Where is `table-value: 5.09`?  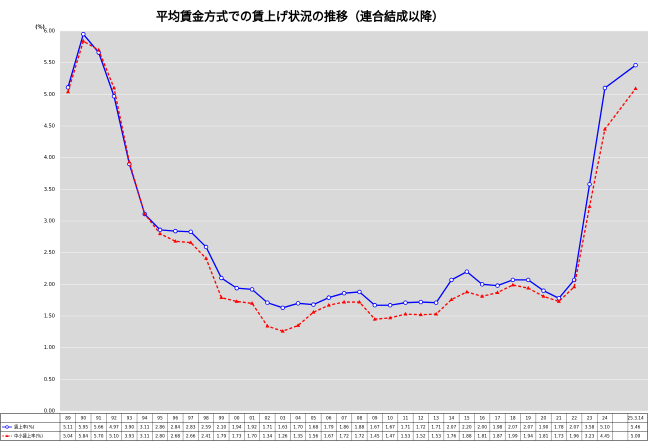
table-value: 5.09 is located at coordinates (636, 437).